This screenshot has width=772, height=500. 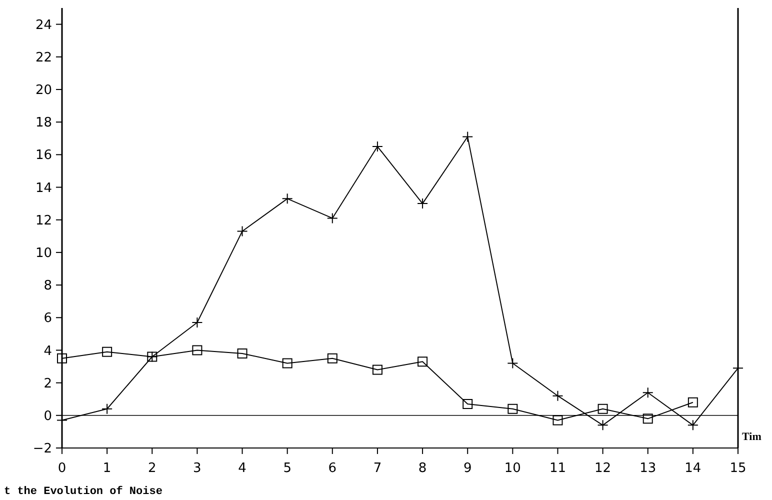 What do you see at coordinates (467, 468) in the screenshot?
I see `x-tick-label: 9` at bounding box center [467, 468].